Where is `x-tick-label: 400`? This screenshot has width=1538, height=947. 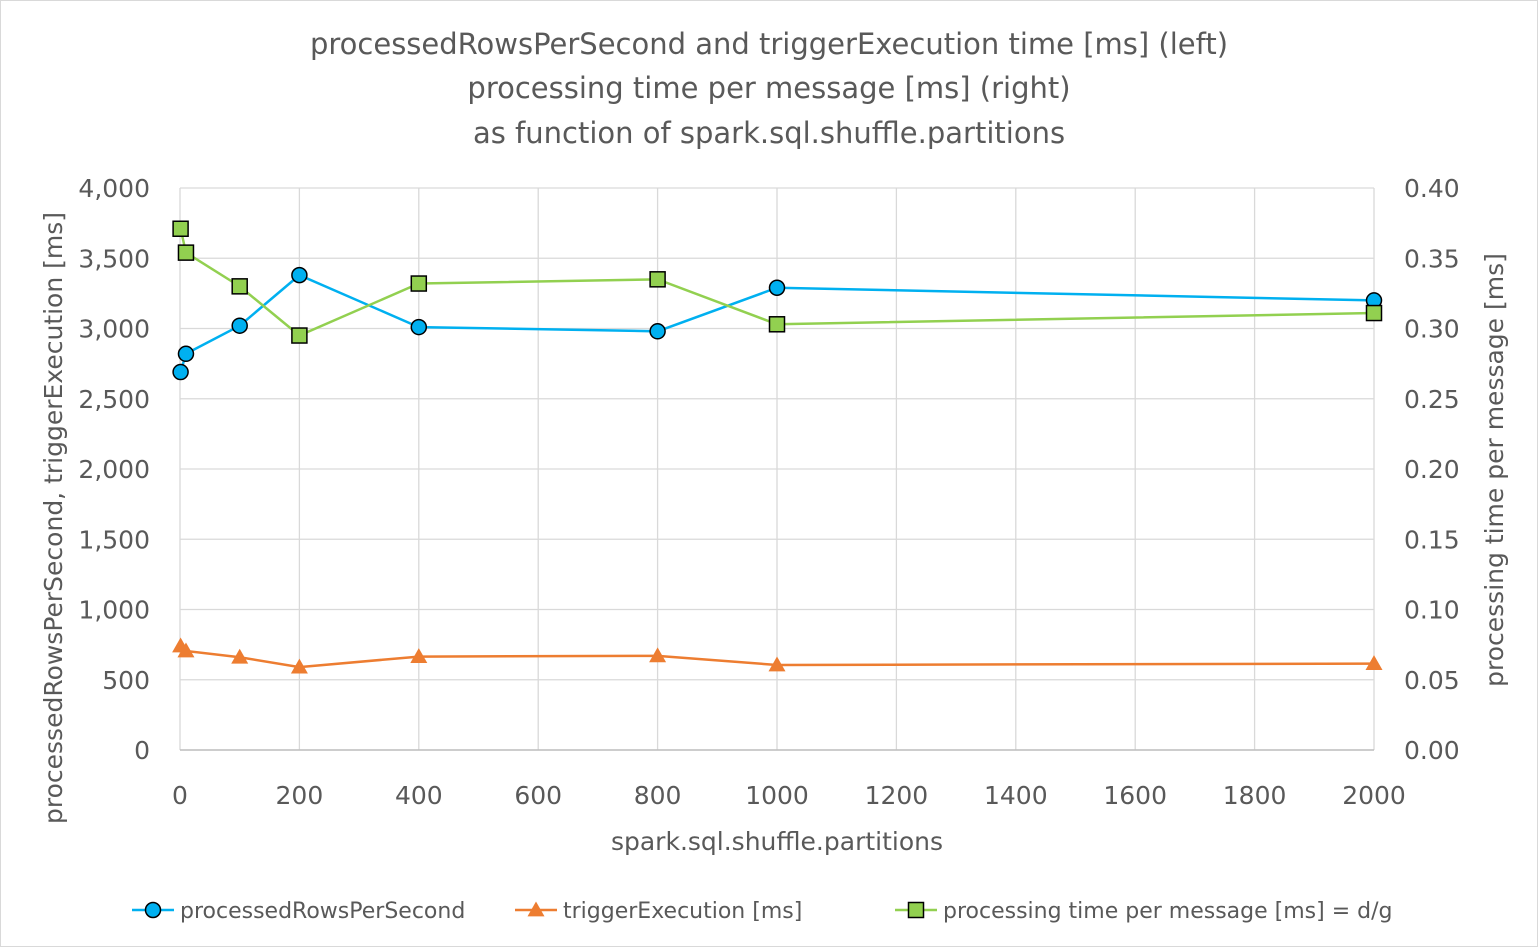 x-tick-label: 400 is located at coordinates (419, 795).